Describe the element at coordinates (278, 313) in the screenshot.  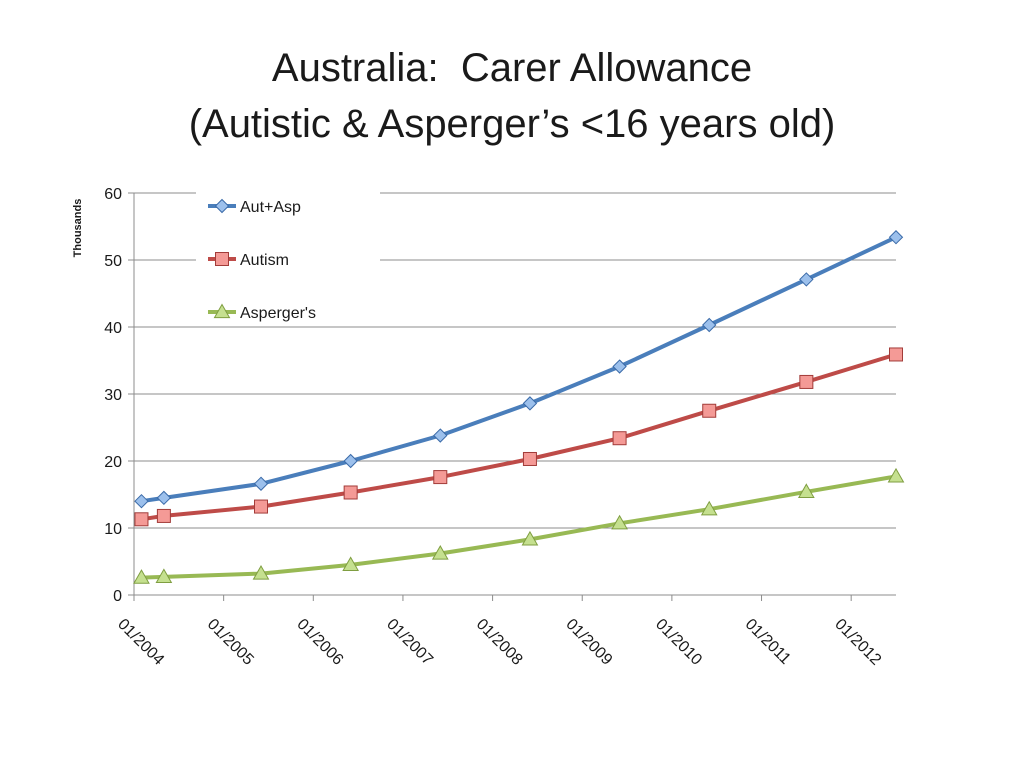
I see `legend-label-asperger-s: Asperger's` at that location.